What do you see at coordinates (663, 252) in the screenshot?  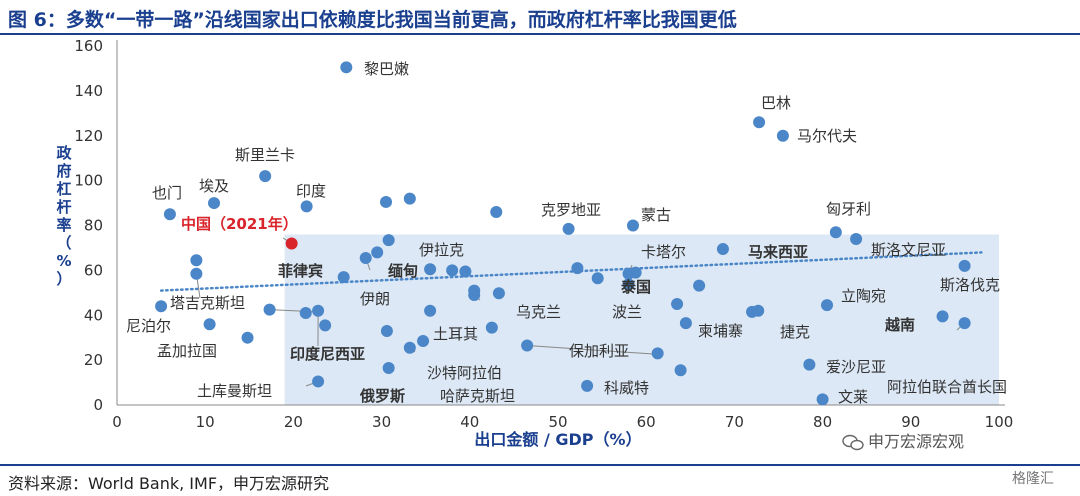 I see `point-label: 卡塔尔` at bounding box center [663, 252].